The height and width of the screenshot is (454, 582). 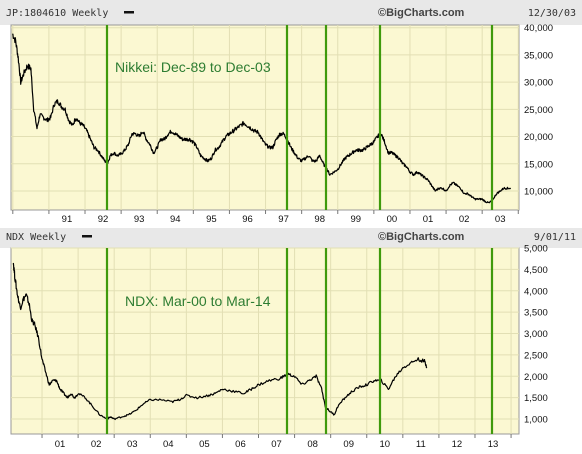 I want to click on x-tick-label: 12, so click(x=457, y=444).